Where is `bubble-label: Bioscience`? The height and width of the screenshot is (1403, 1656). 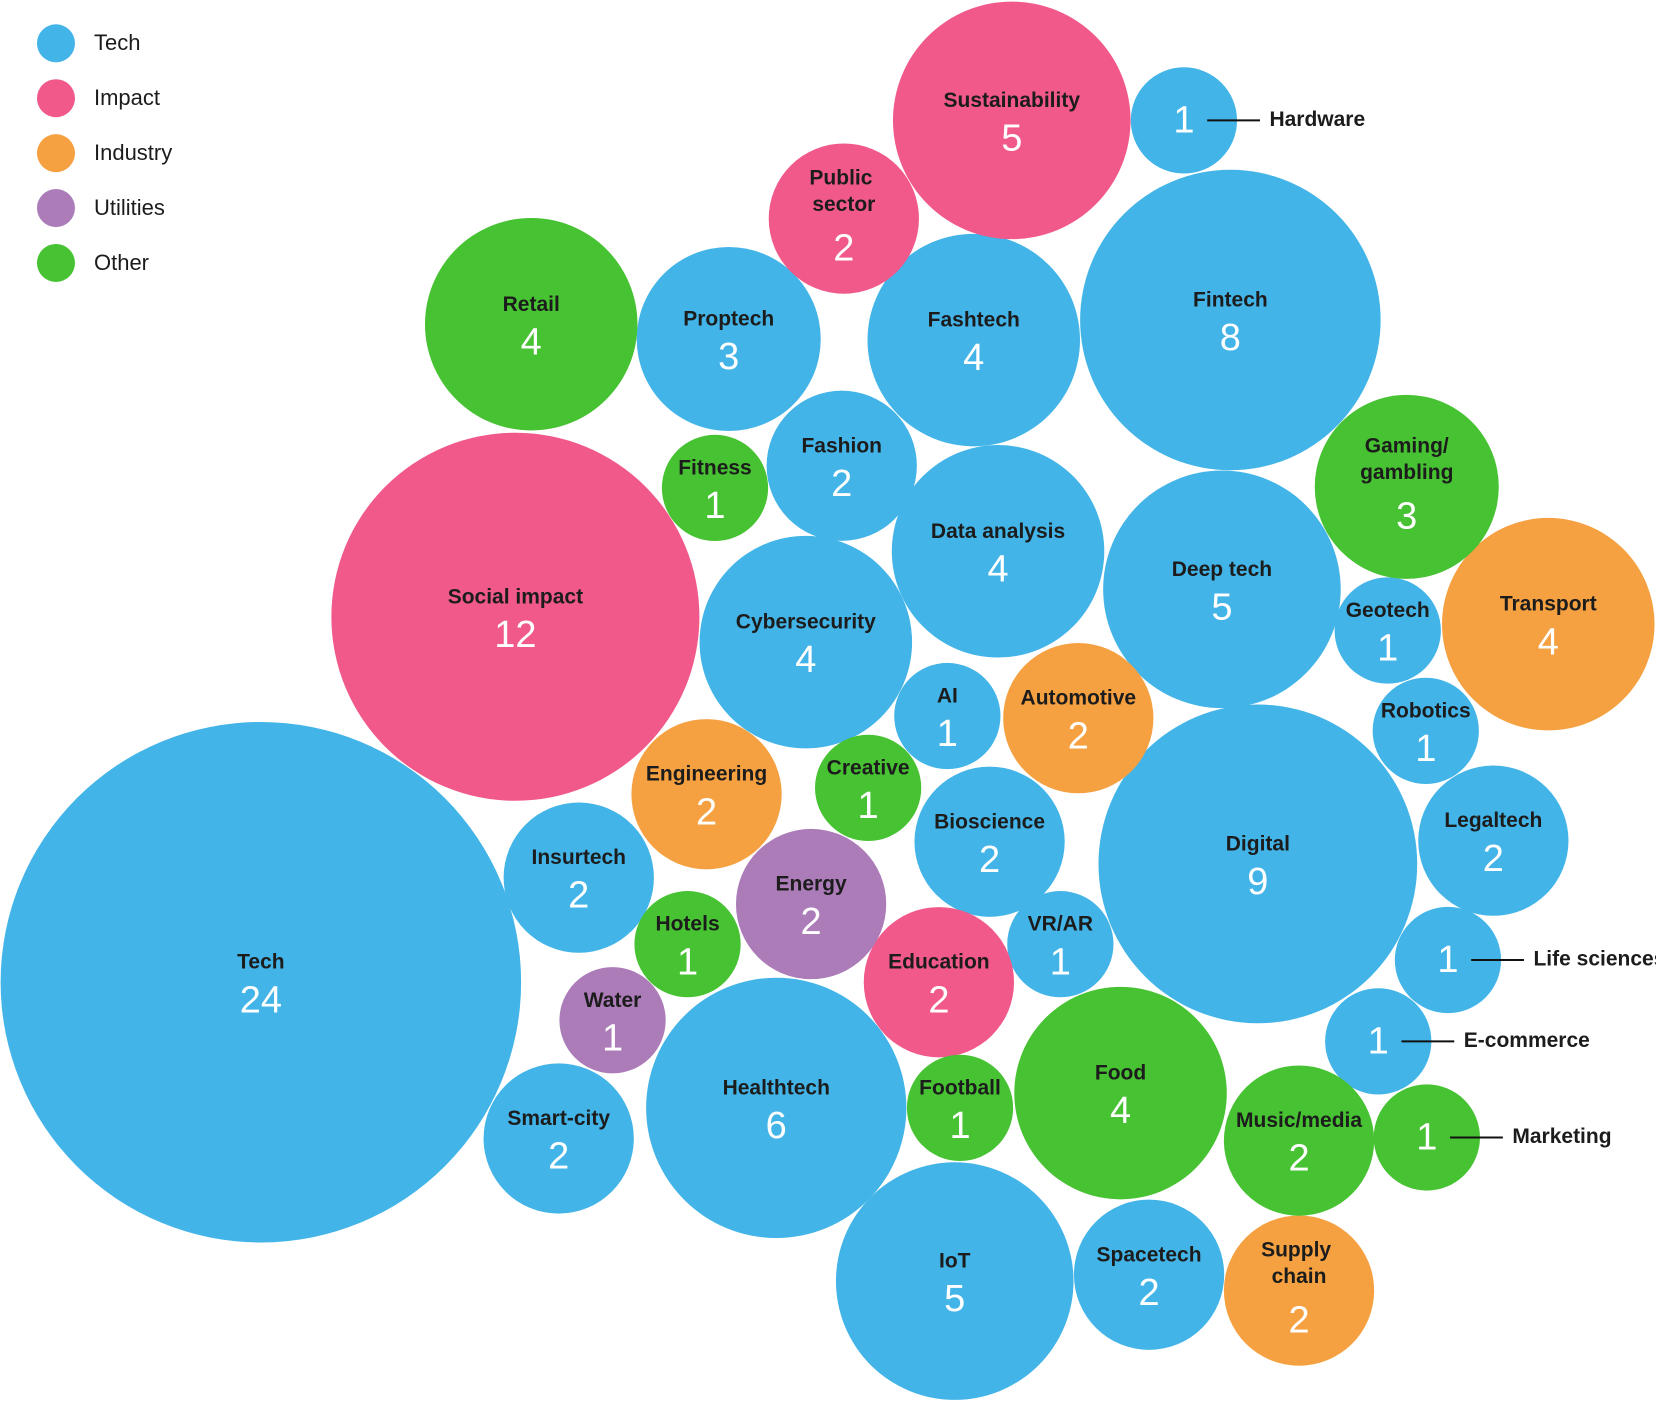
bubble-label: Bioscience is located at coordinates (989, 821).